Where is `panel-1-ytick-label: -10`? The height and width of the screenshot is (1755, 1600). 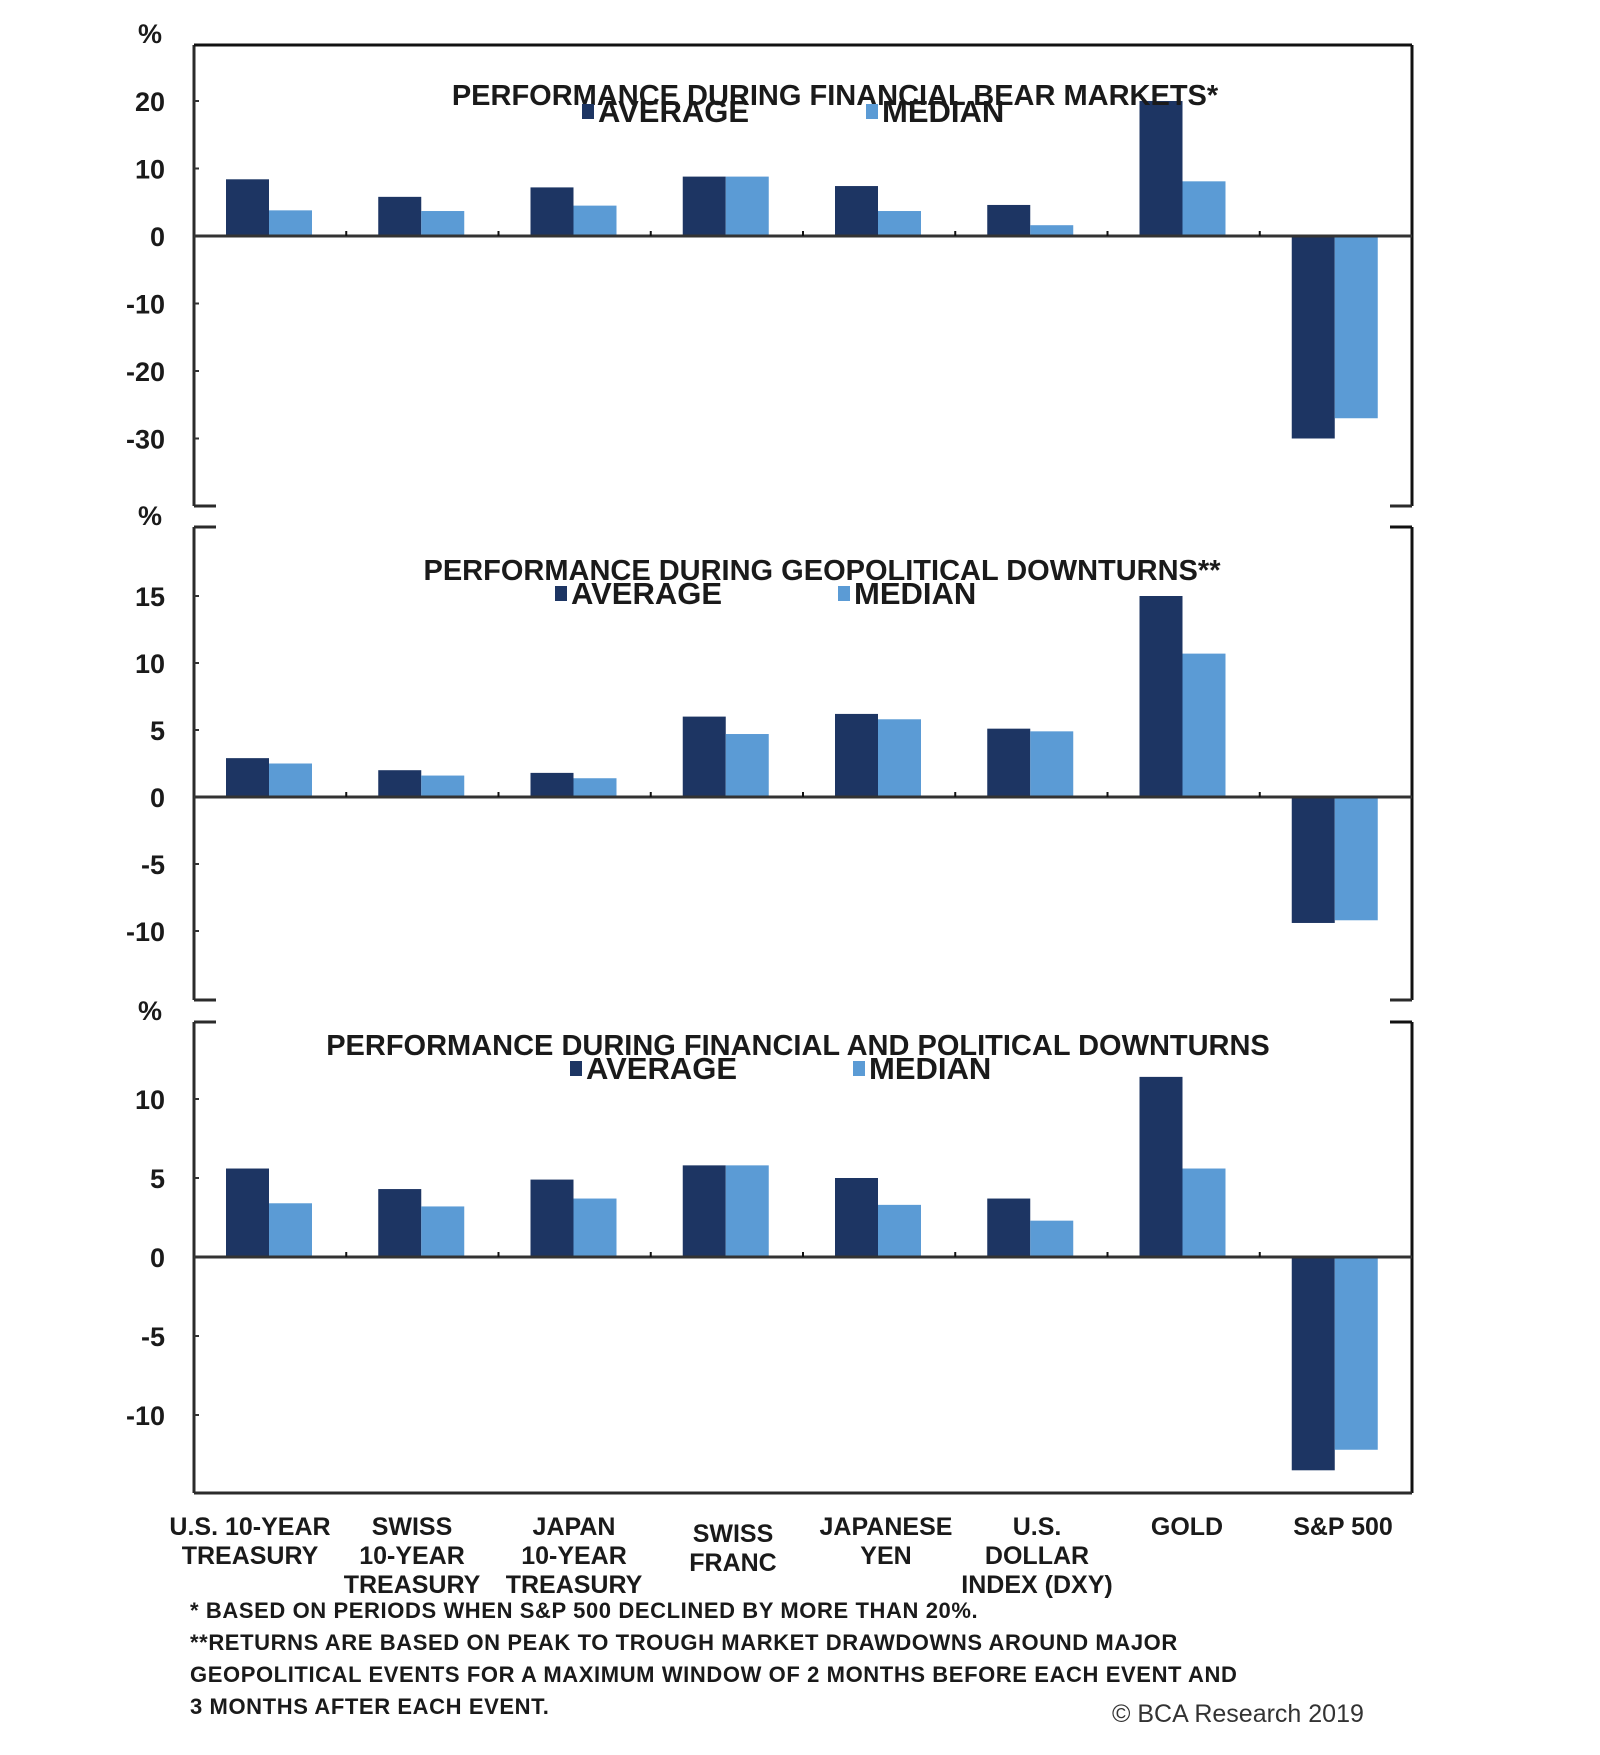 panel-1-ytick-label: -10 is located at coordinates (145, 305).